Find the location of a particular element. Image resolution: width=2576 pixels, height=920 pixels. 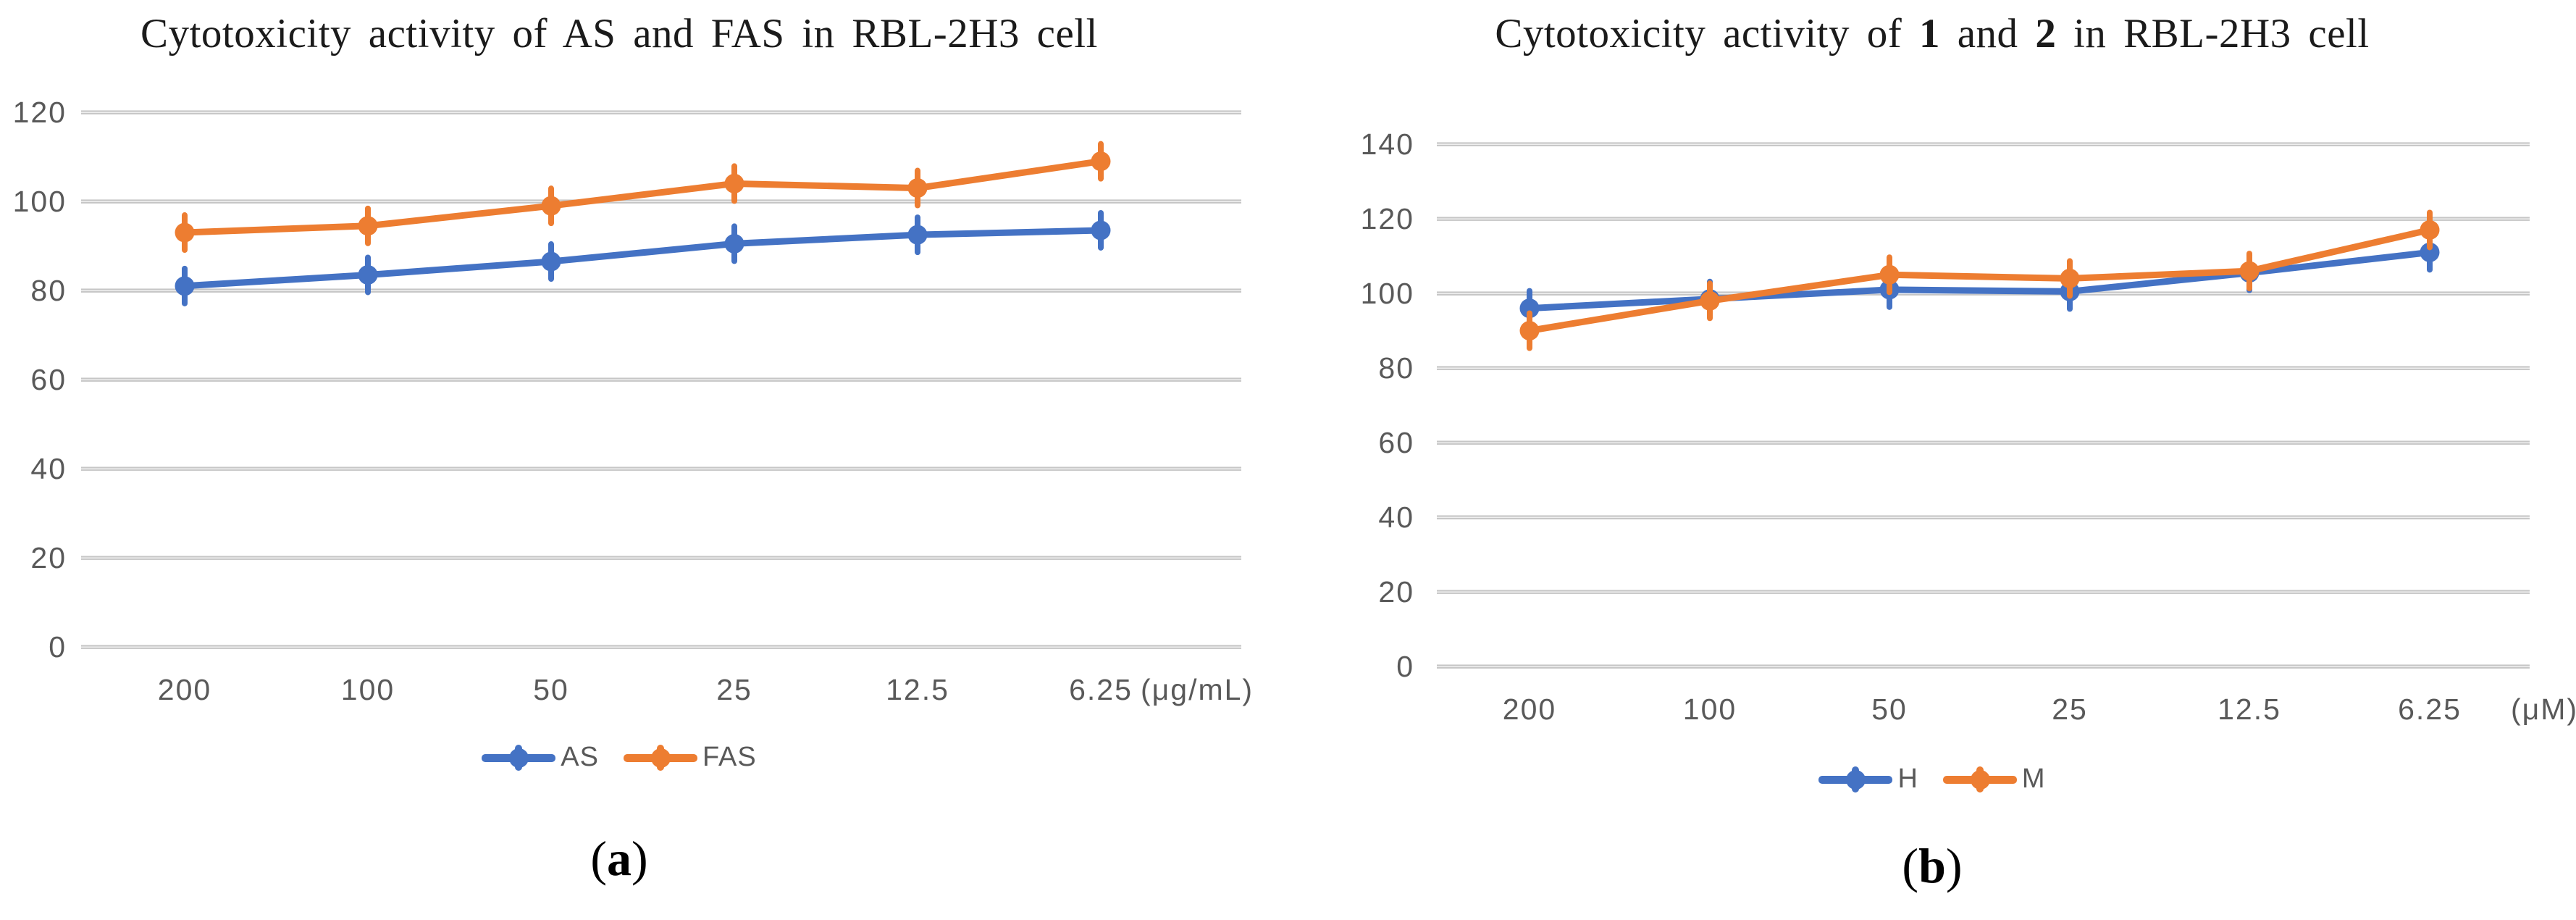

legend-label: AS is located at coordinates (580, 757).